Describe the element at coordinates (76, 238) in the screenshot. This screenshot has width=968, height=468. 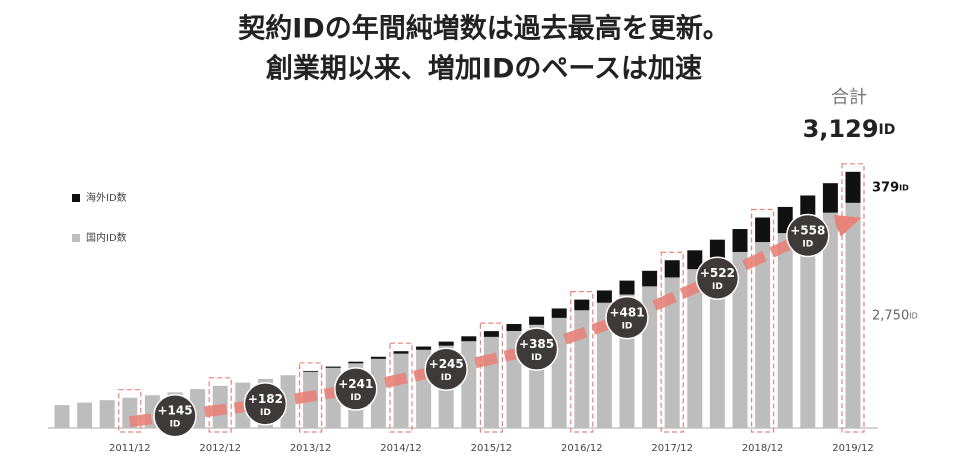
I see `legend-swatch` at that location.